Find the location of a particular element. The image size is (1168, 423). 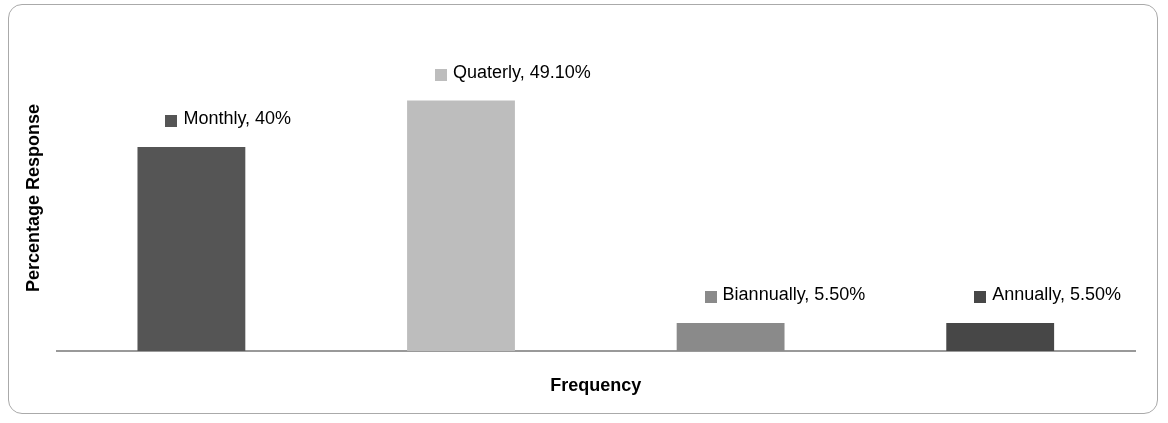

y-axis-title: Percentage Response is located at coordinates (32, 198).